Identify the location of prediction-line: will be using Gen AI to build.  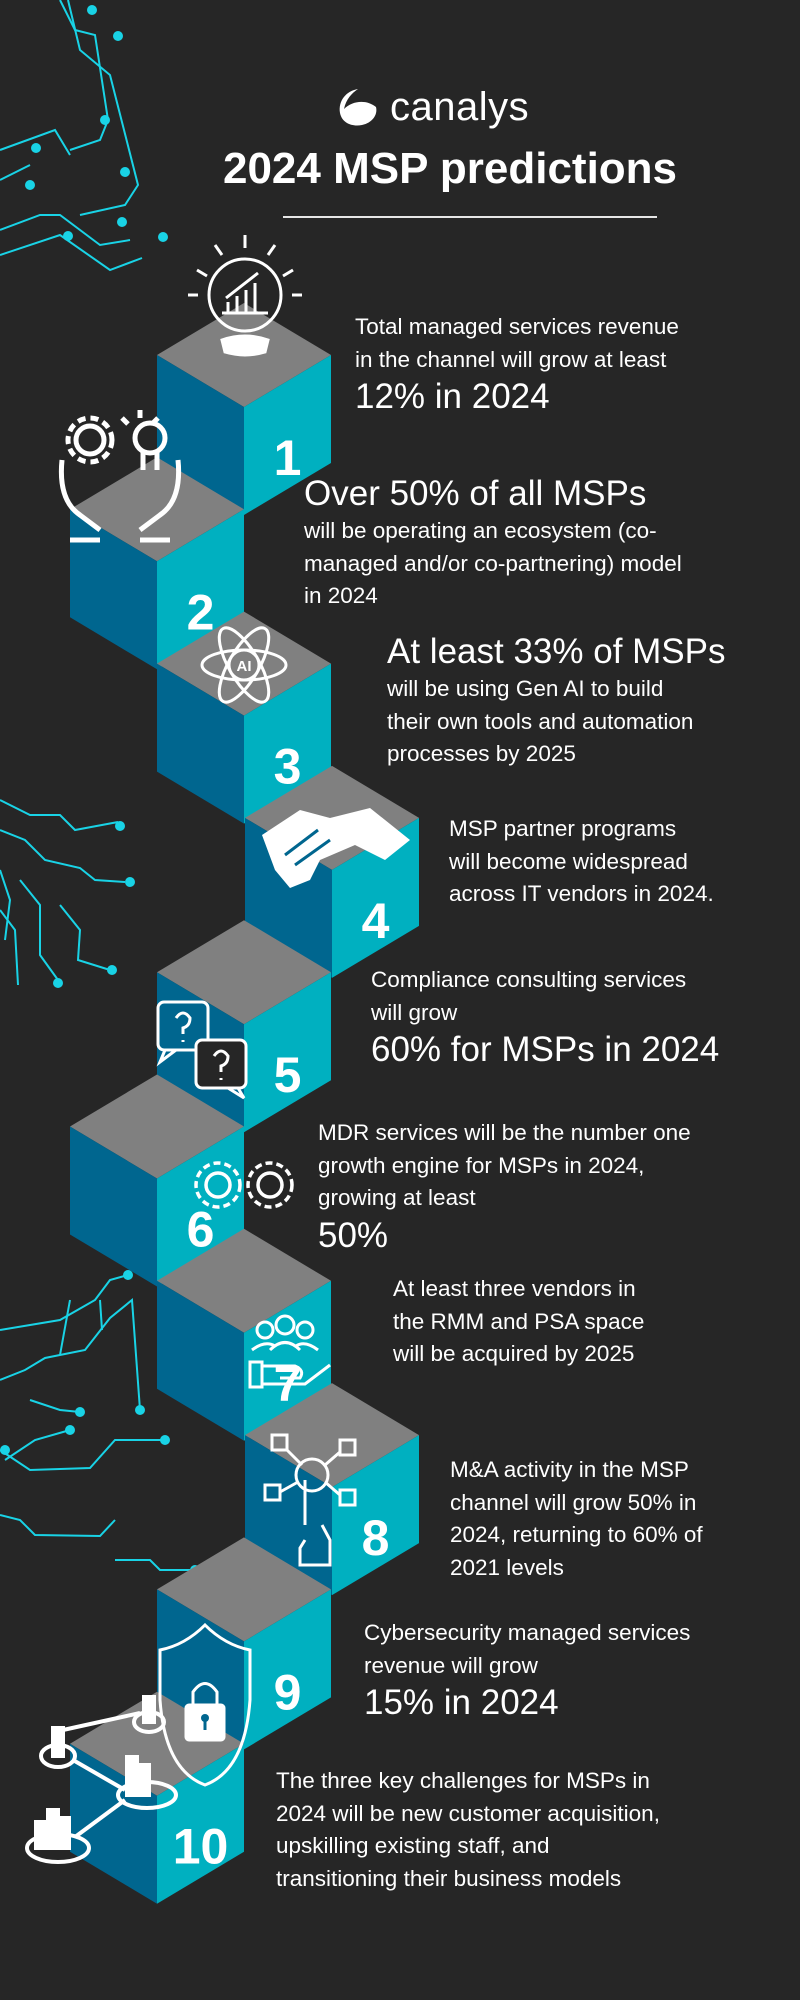
(525, 688).